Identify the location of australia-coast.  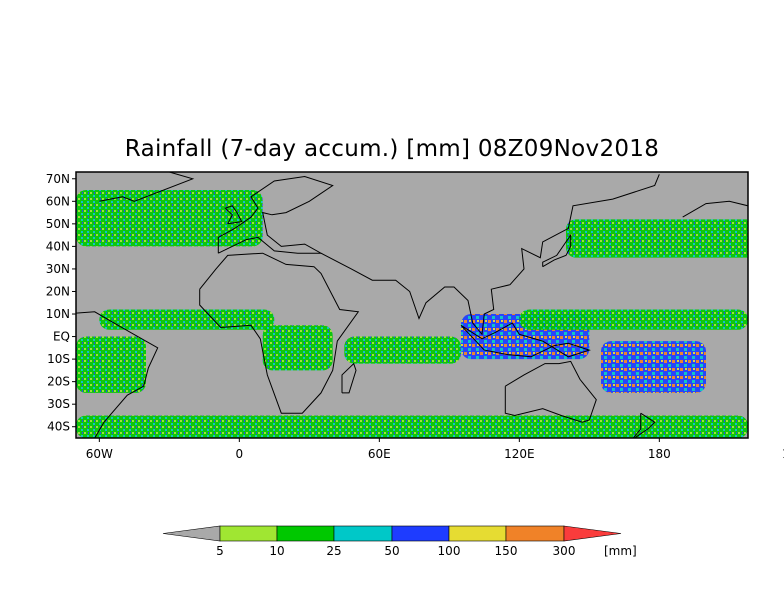
(550, 391).